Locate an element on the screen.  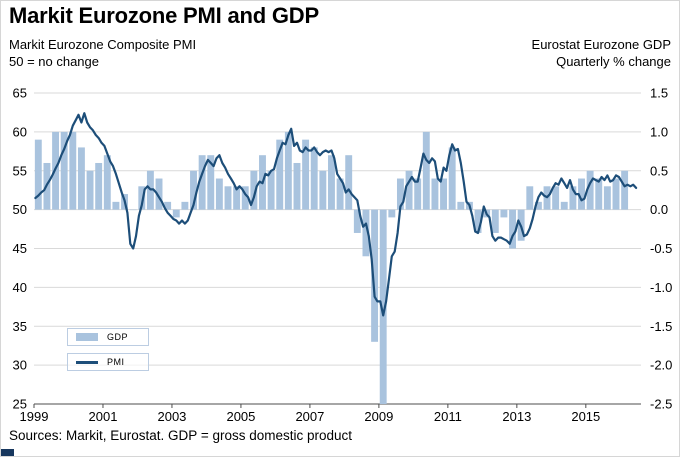
right-axis-subtitle: Eurostat Eurozone GDP Quarterly % change is located at coordinates (601, 53).